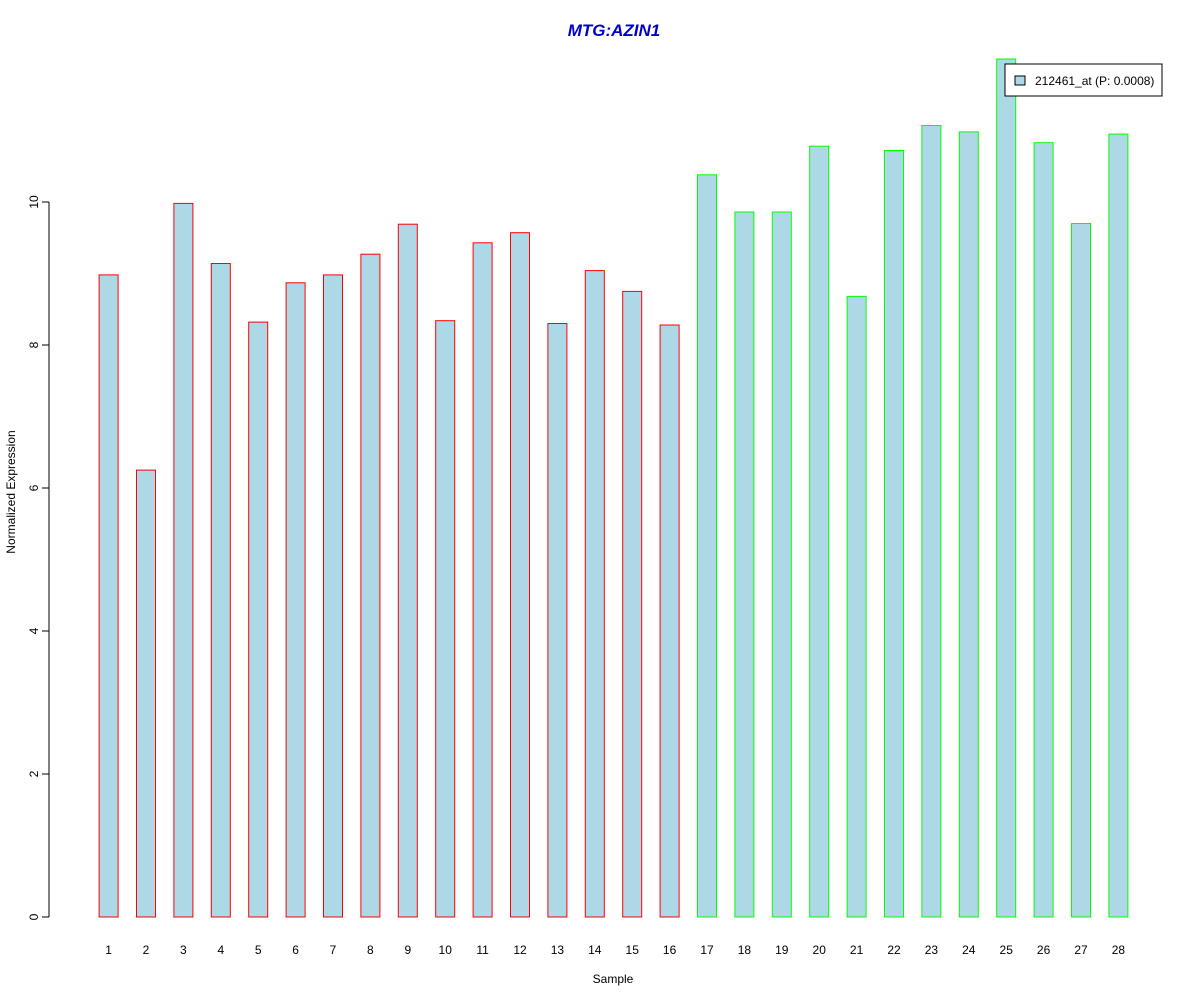 Image resolution: width=1200 pixels, height=1000 pixels. What do you see at coordinates (258, 950) in the screenshot?
I see `x-tick-label: 5` at bounding box center [258, 950].